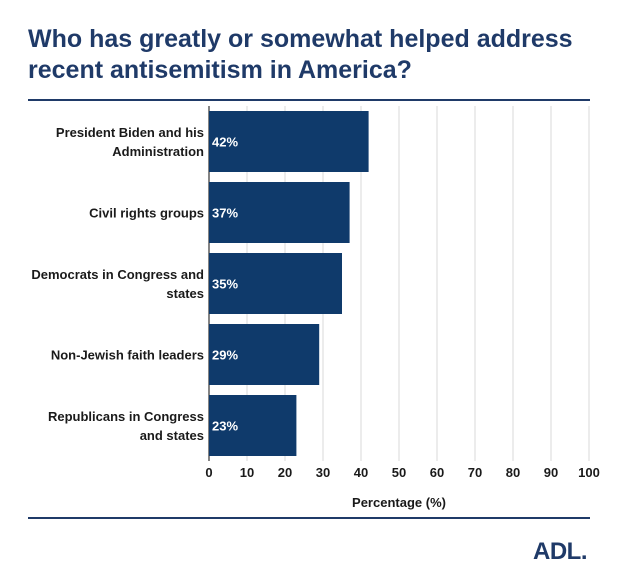 The width and height of the screenshot is (620, 575). I want to click on category-label-line: and states, so click(172, 435).